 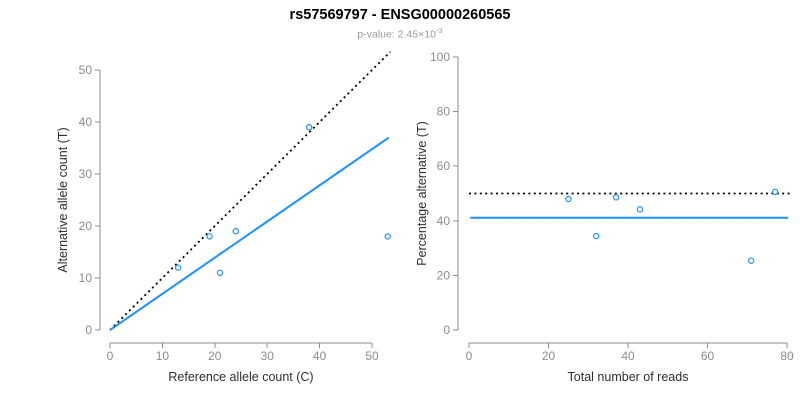 What do you see at coordinates (268, 356) in the screenshot?
I see `x-tick-label: 30` at bounding box center [268, 356].